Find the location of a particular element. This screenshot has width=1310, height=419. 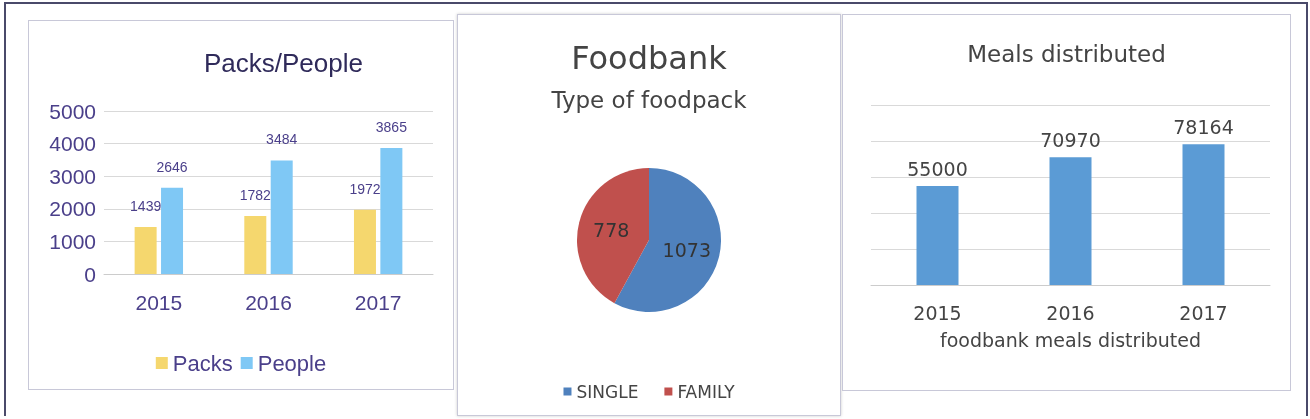

data-label: 1782 is located at coordinates (255, 194).